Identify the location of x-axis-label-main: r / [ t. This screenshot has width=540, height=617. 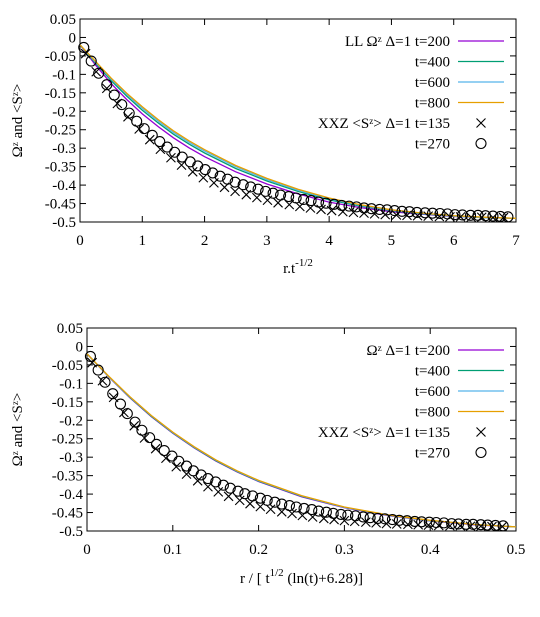
(255, 579).